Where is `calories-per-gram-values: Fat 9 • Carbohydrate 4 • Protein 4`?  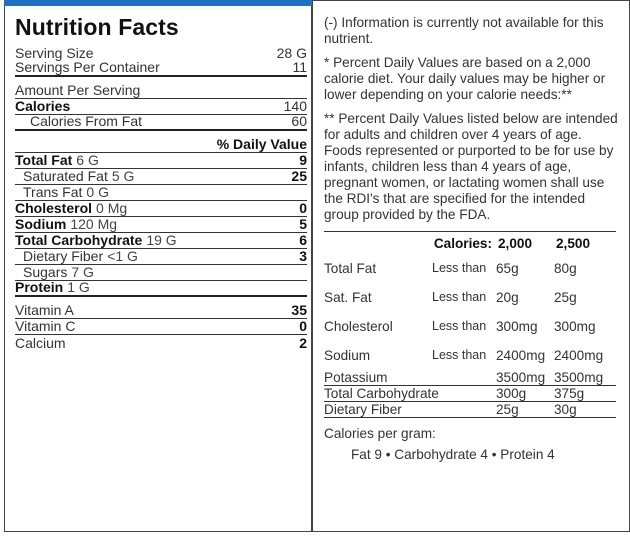 calories-per-gram-values: Fat 9 • Carbohydrate 4 • Protein 4 is located at coordinates (453, 454).